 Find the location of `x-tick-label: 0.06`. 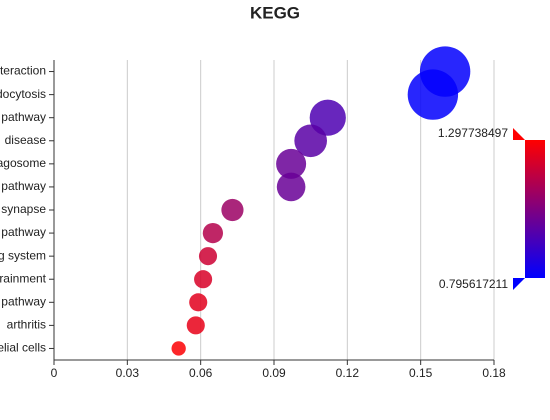

x-tick-label: 0.06 is located at coordinates (201, 373).